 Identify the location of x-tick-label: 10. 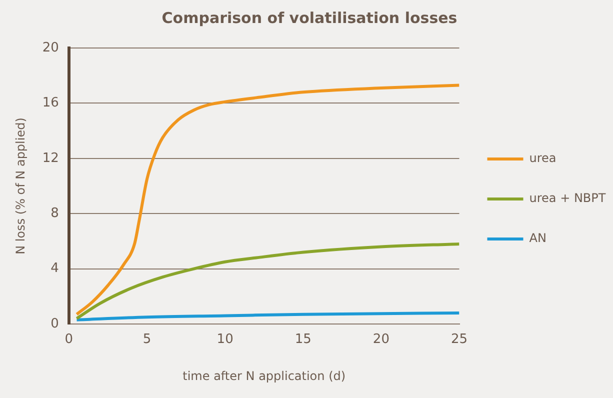
(225, 340).